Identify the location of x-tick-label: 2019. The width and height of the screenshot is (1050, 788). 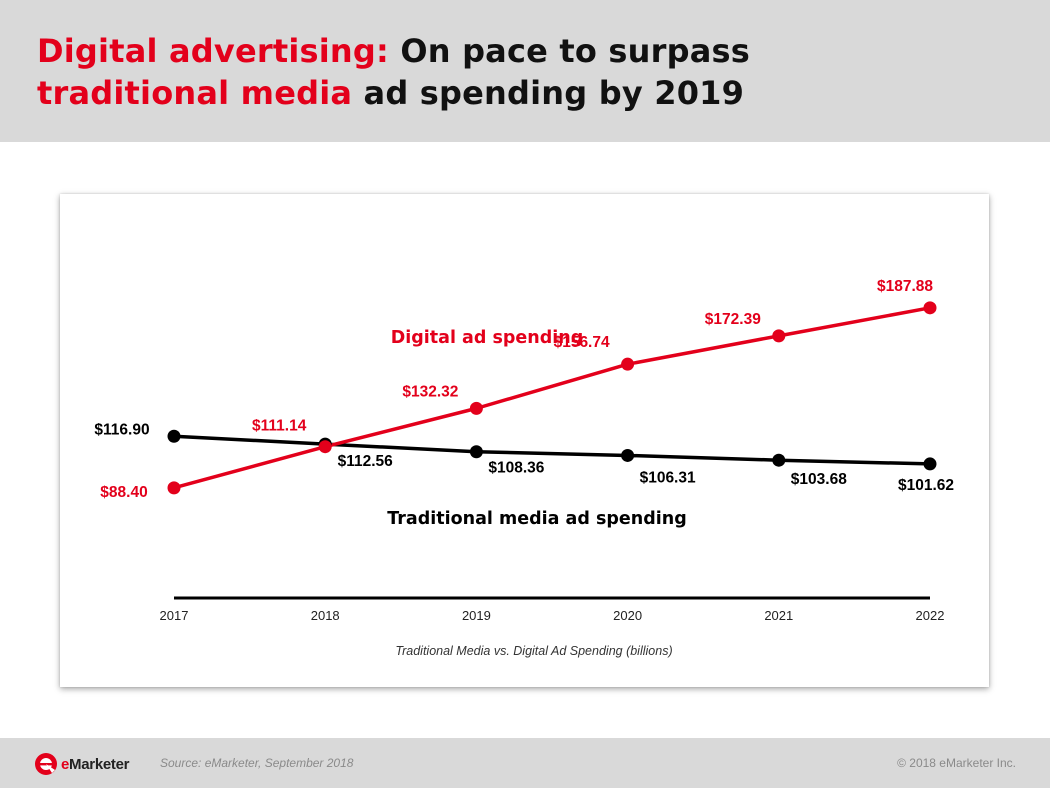
(476, 615).